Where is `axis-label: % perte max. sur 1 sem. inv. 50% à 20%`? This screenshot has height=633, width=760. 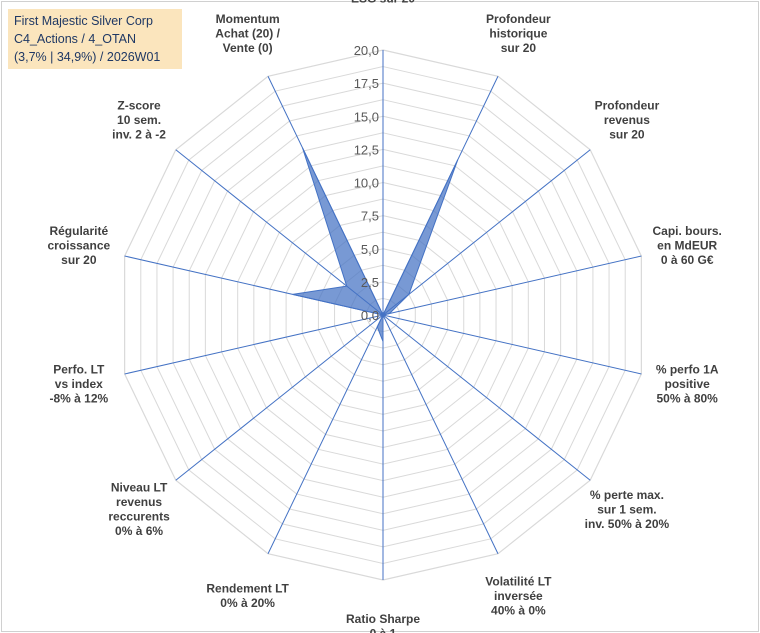
axis-label: % perte max. sur 1 sem. inv. 50% à 20% is located at coordinates (627, 509).